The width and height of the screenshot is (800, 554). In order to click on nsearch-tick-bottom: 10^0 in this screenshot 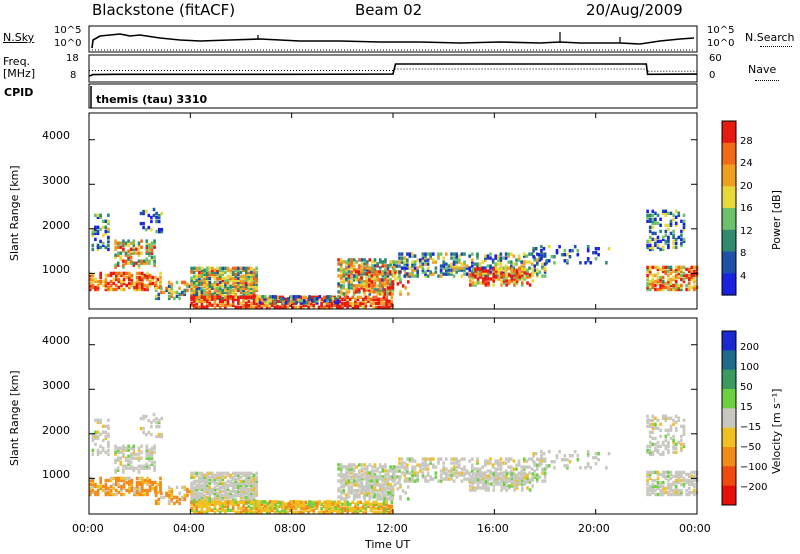, I will do `click(721, 43)`.